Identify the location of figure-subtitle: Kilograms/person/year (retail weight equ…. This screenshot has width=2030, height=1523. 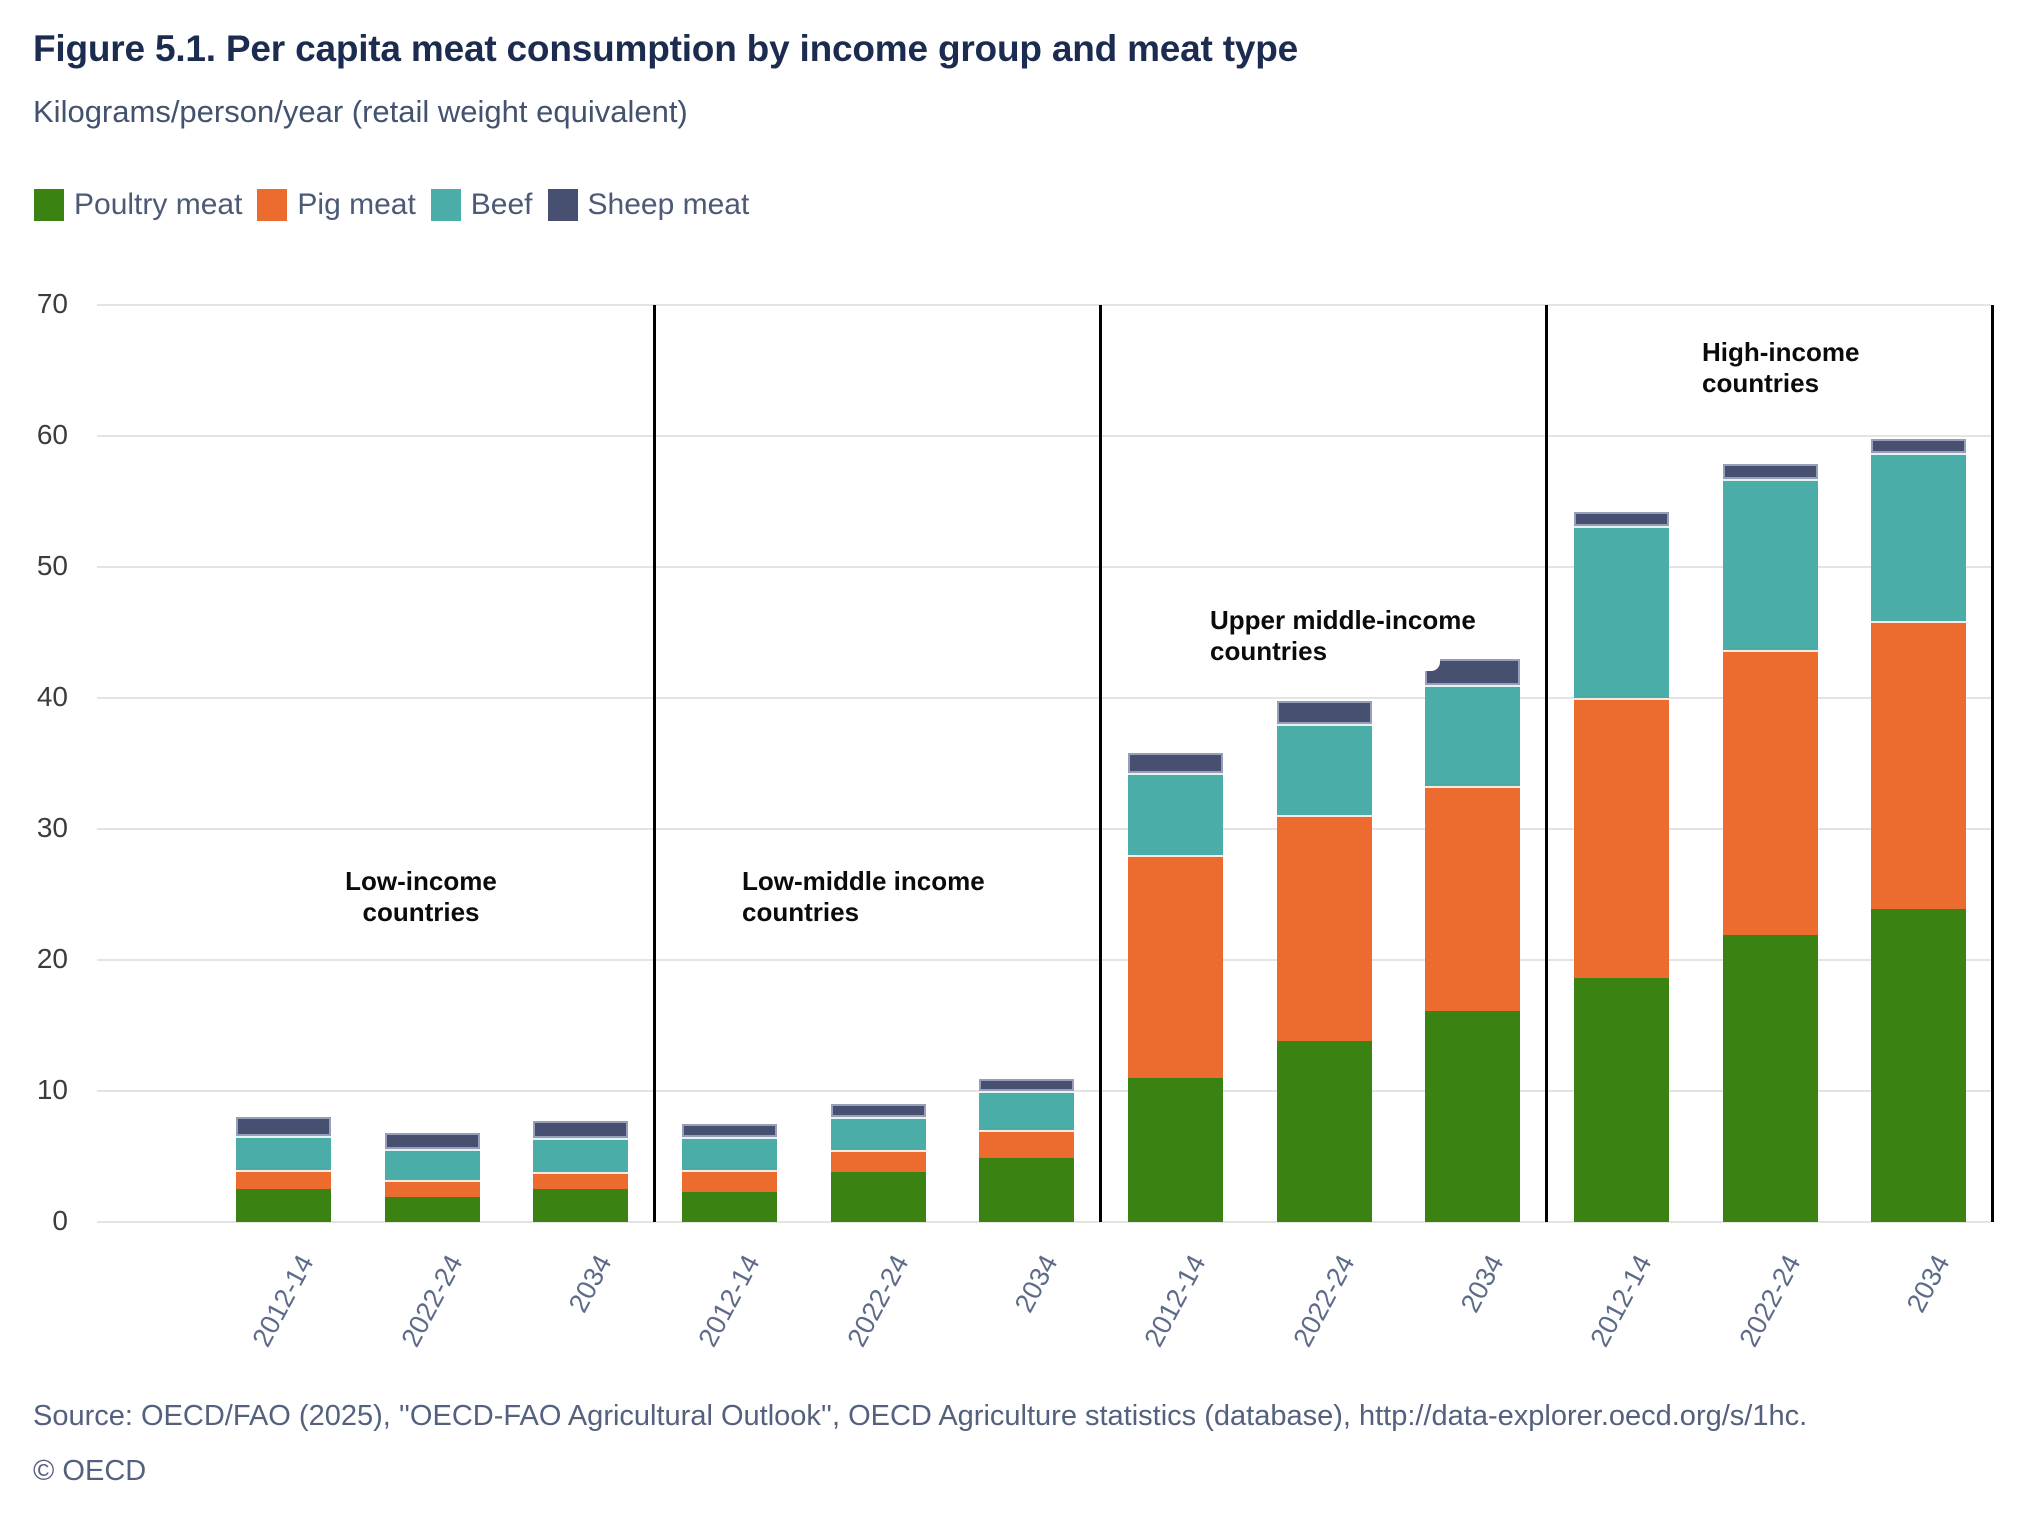
(360, 111).